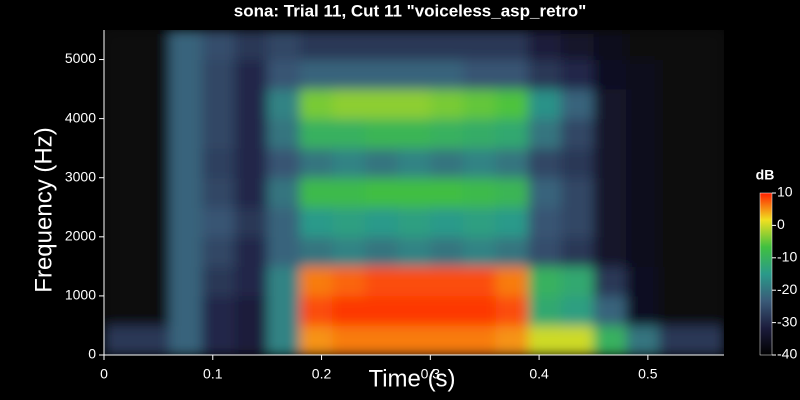 Image resolution: width=800 pixels, height=400 pixels. I want to click on x-axis-label: Time (s), so click(411, 378).